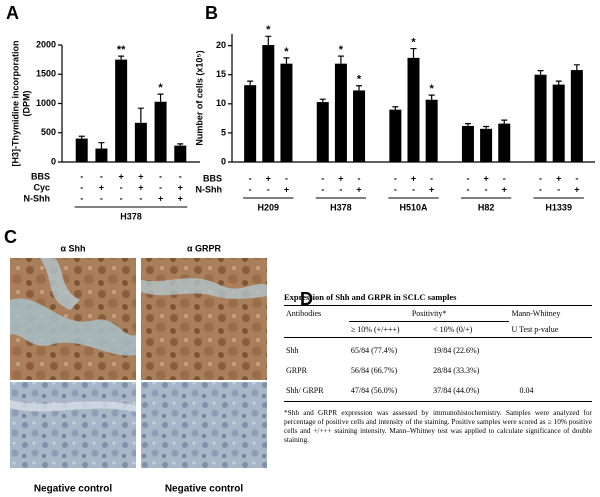 The width and height of the screenshot is (600, 497). What do you see at coordinates (12, 13) in the screenshot?
I see `panel-label: A` at bounding box center [12, 13].